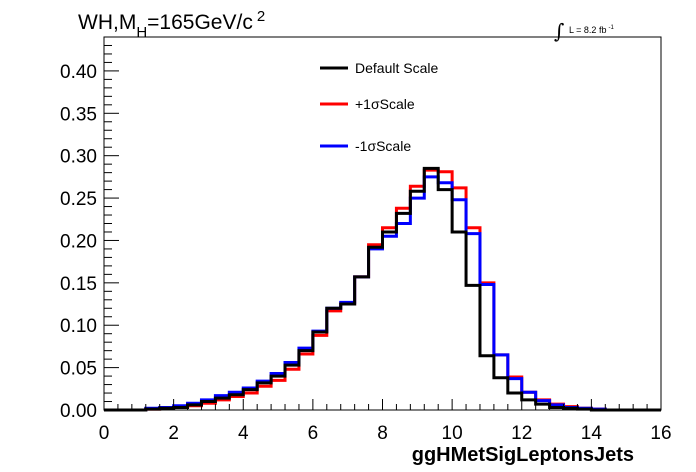 This screenshot has width=696, height=472. Describe the element at coordinates (78, 411) in the screenshot. I see `y-tick-label: 0.00` at that location.